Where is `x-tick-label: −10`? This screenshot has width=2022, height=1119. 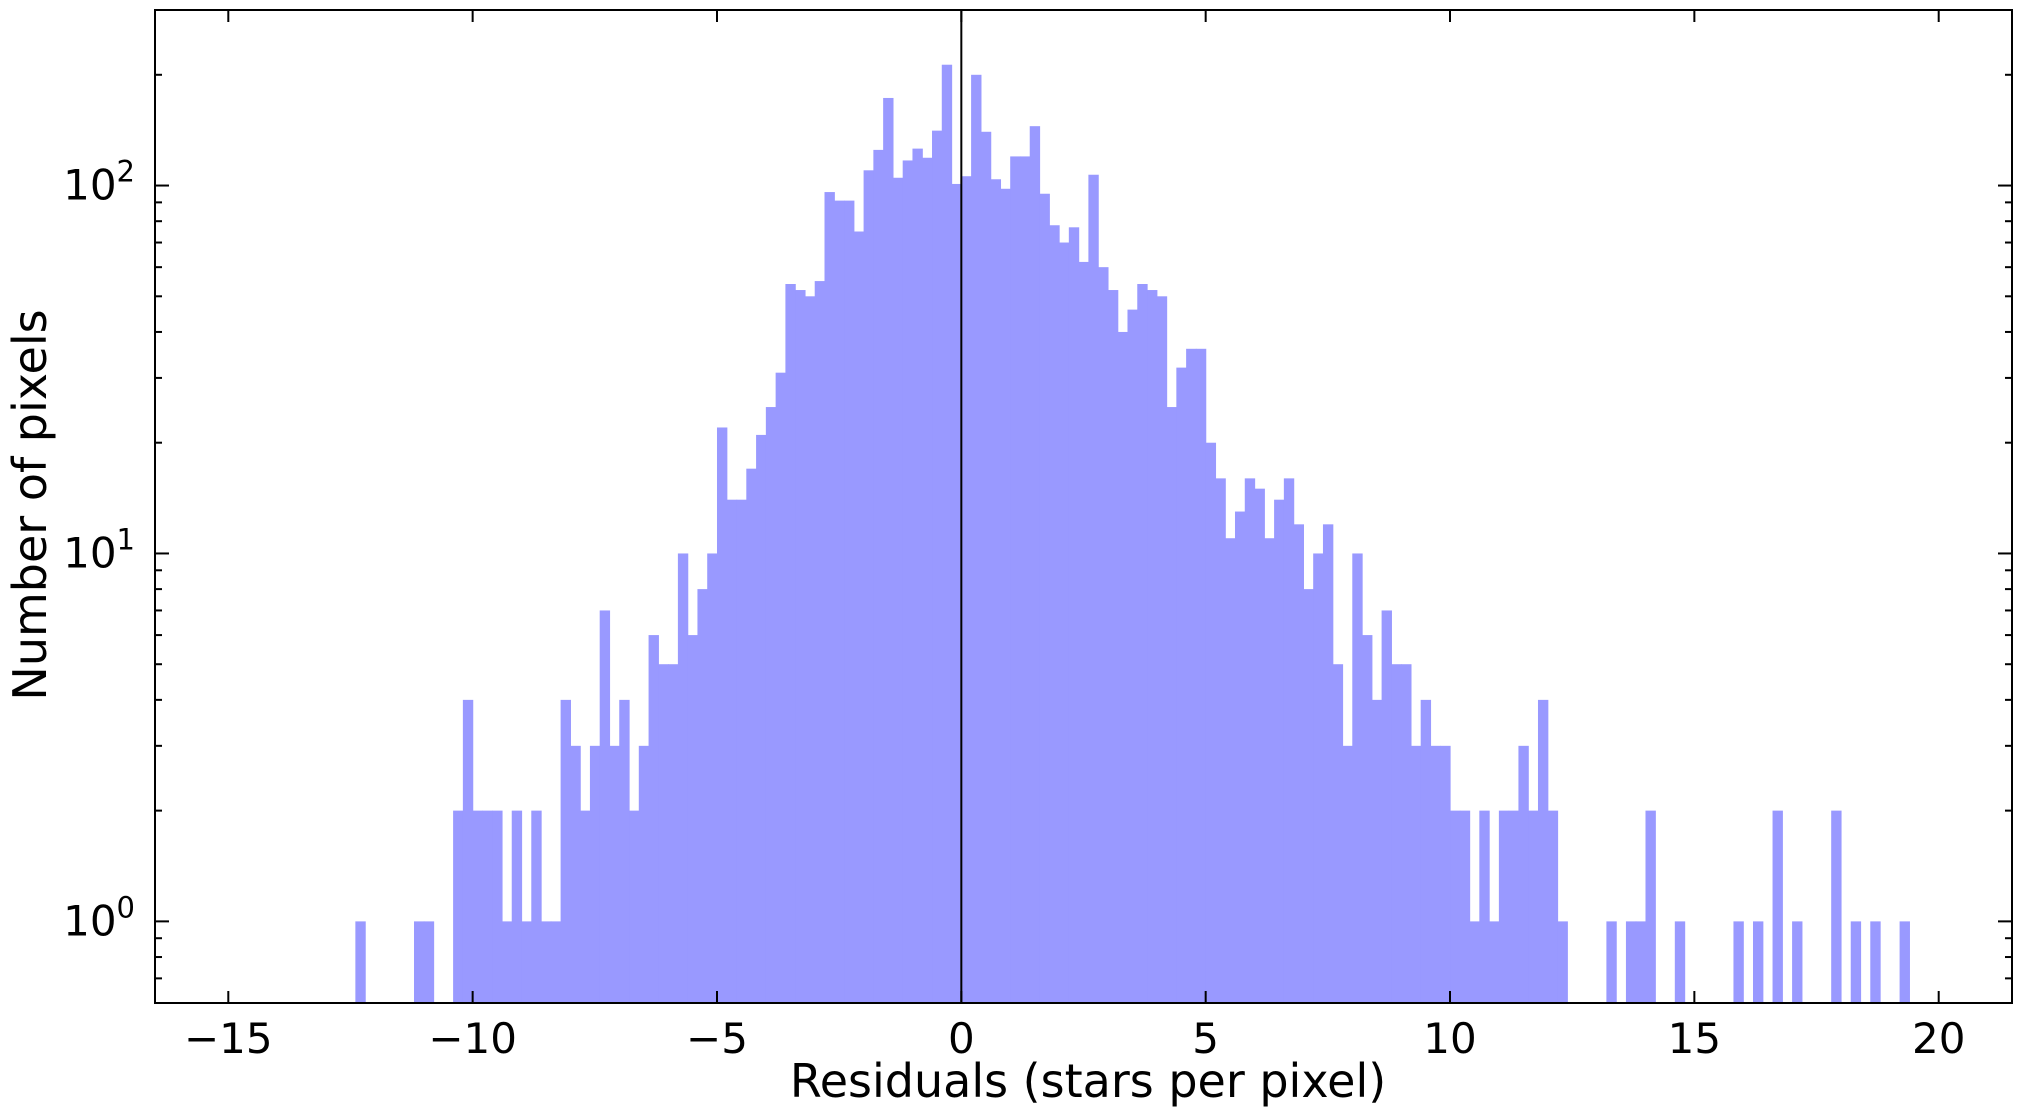 x-tick-label: −10 is located at coordinates (472, 1038).